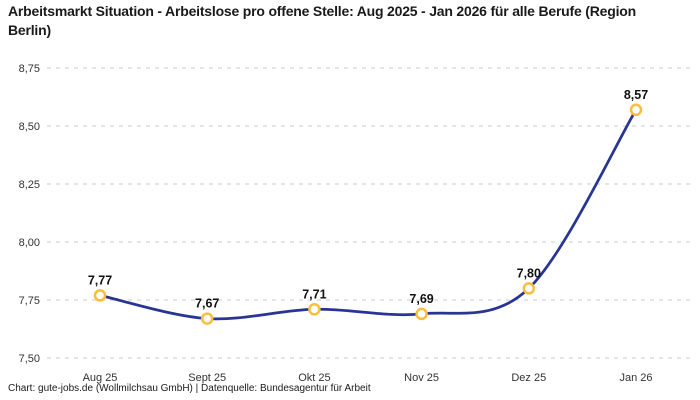  Describe the element at coordinates (29, 185) in the screenshot. I see `y-tick-label: 8,25` at that location.